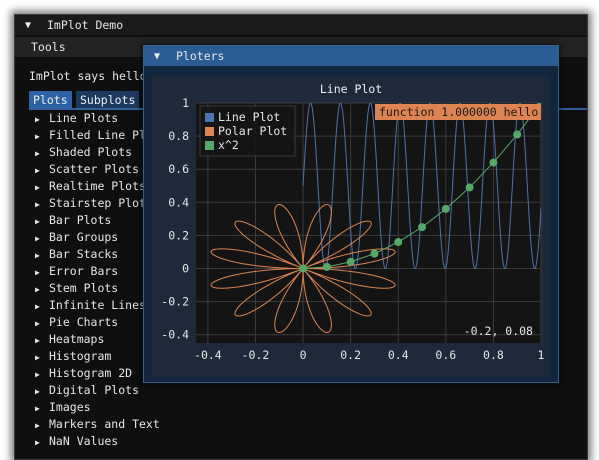 The width and height of the screenshot is (599, 460). I want to click on y-tick-label: 0.8, so click(178, 136).